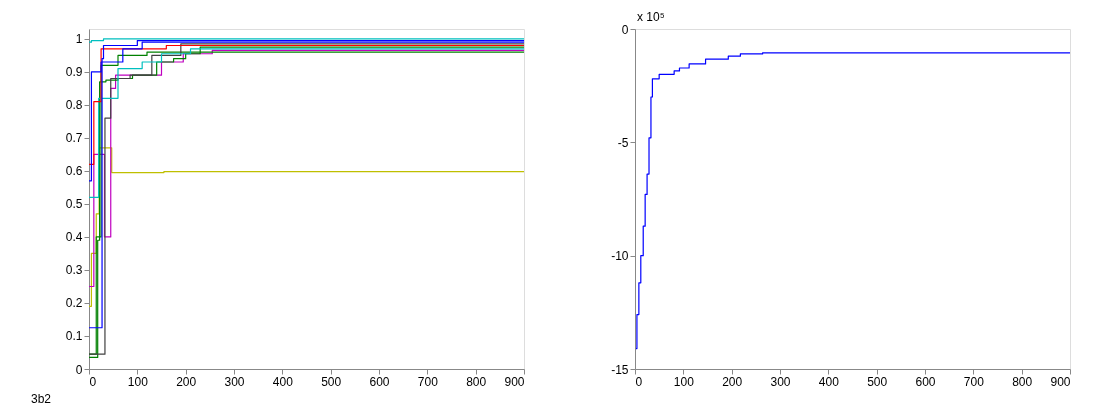 The height and width of the screenshot is (420, 1120). What do you see at coordinates (74, 72) in the screenshot?
I see `y-tick-label: 0.9` at bounding box center [74, 72].